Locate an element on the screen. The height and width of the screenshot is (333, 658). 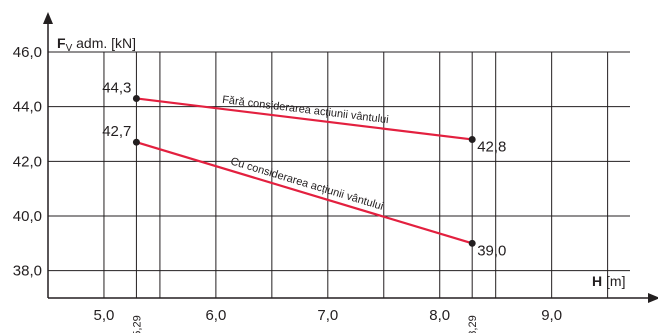
series-name-label: Fără considerarea acțiunii vântului is located at coordinates (306, 110).